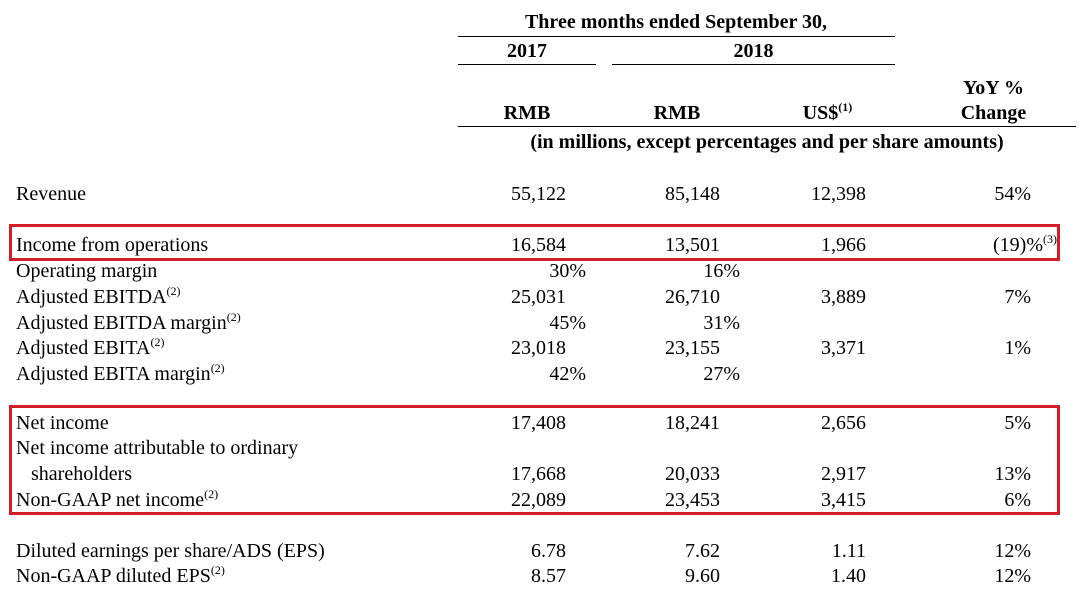 The width and height of the screenshot is (1080, 601). I want to click on cell-revenue-2018: 85,148, so click(692, 194).